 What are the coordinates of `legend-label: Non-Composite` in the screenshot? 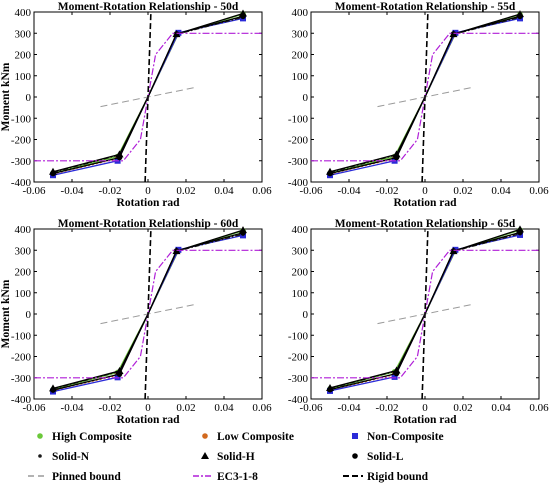 It's located at (405, 437).